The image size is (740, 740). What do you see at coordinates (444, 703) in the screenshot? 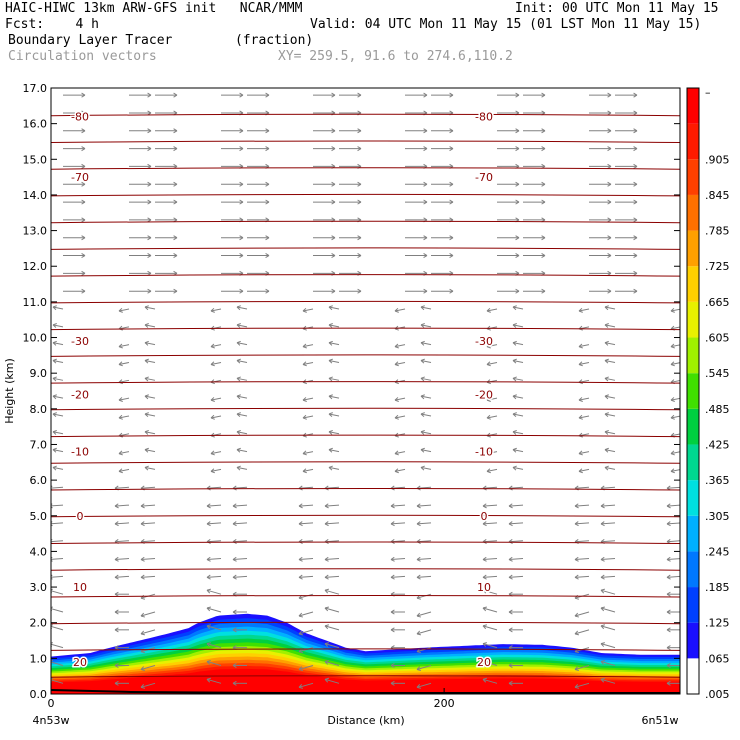
I see `x-tick-label: 200` at bounding box center [444, 703].